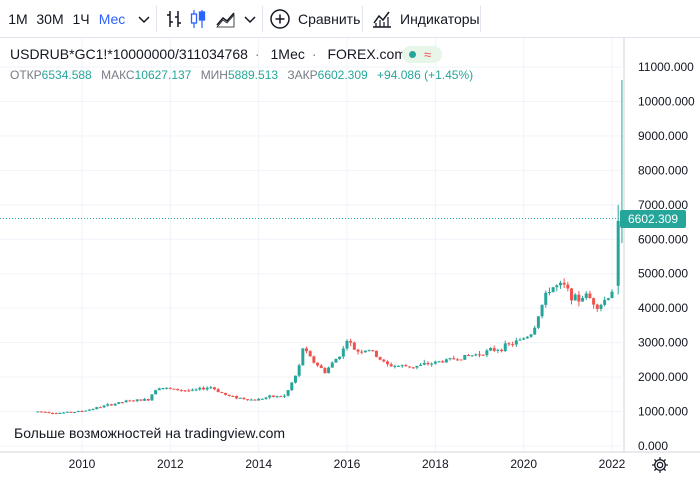 The image size is (700, 483). I want to click on y-tick-label: 4000.000, so click(663, 308).